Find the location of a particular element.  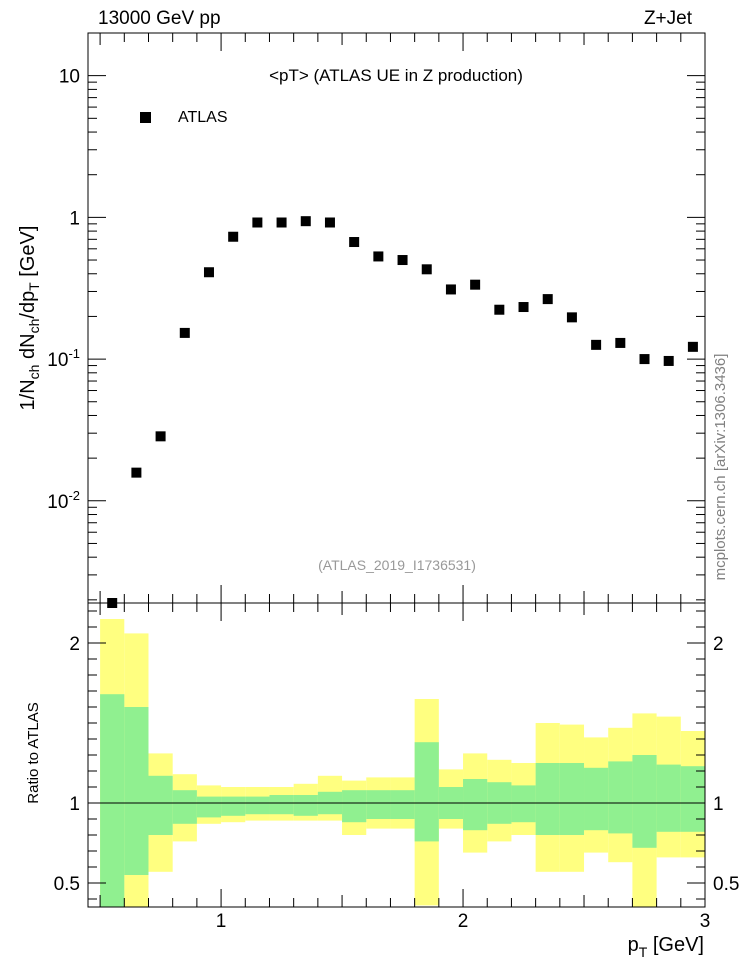

ratio-y-axis-label: Ratio to ATLAS is located at coordinates (33, 752).